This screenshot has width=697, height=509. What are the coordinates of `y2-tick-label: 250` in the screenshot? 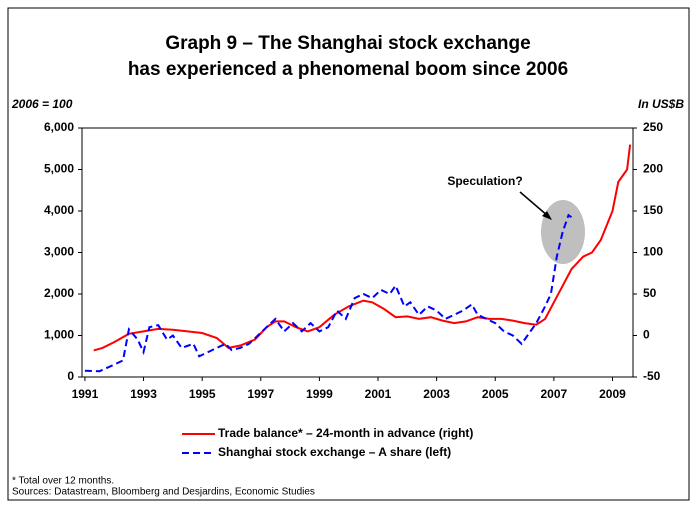 It's located at (653, 127).